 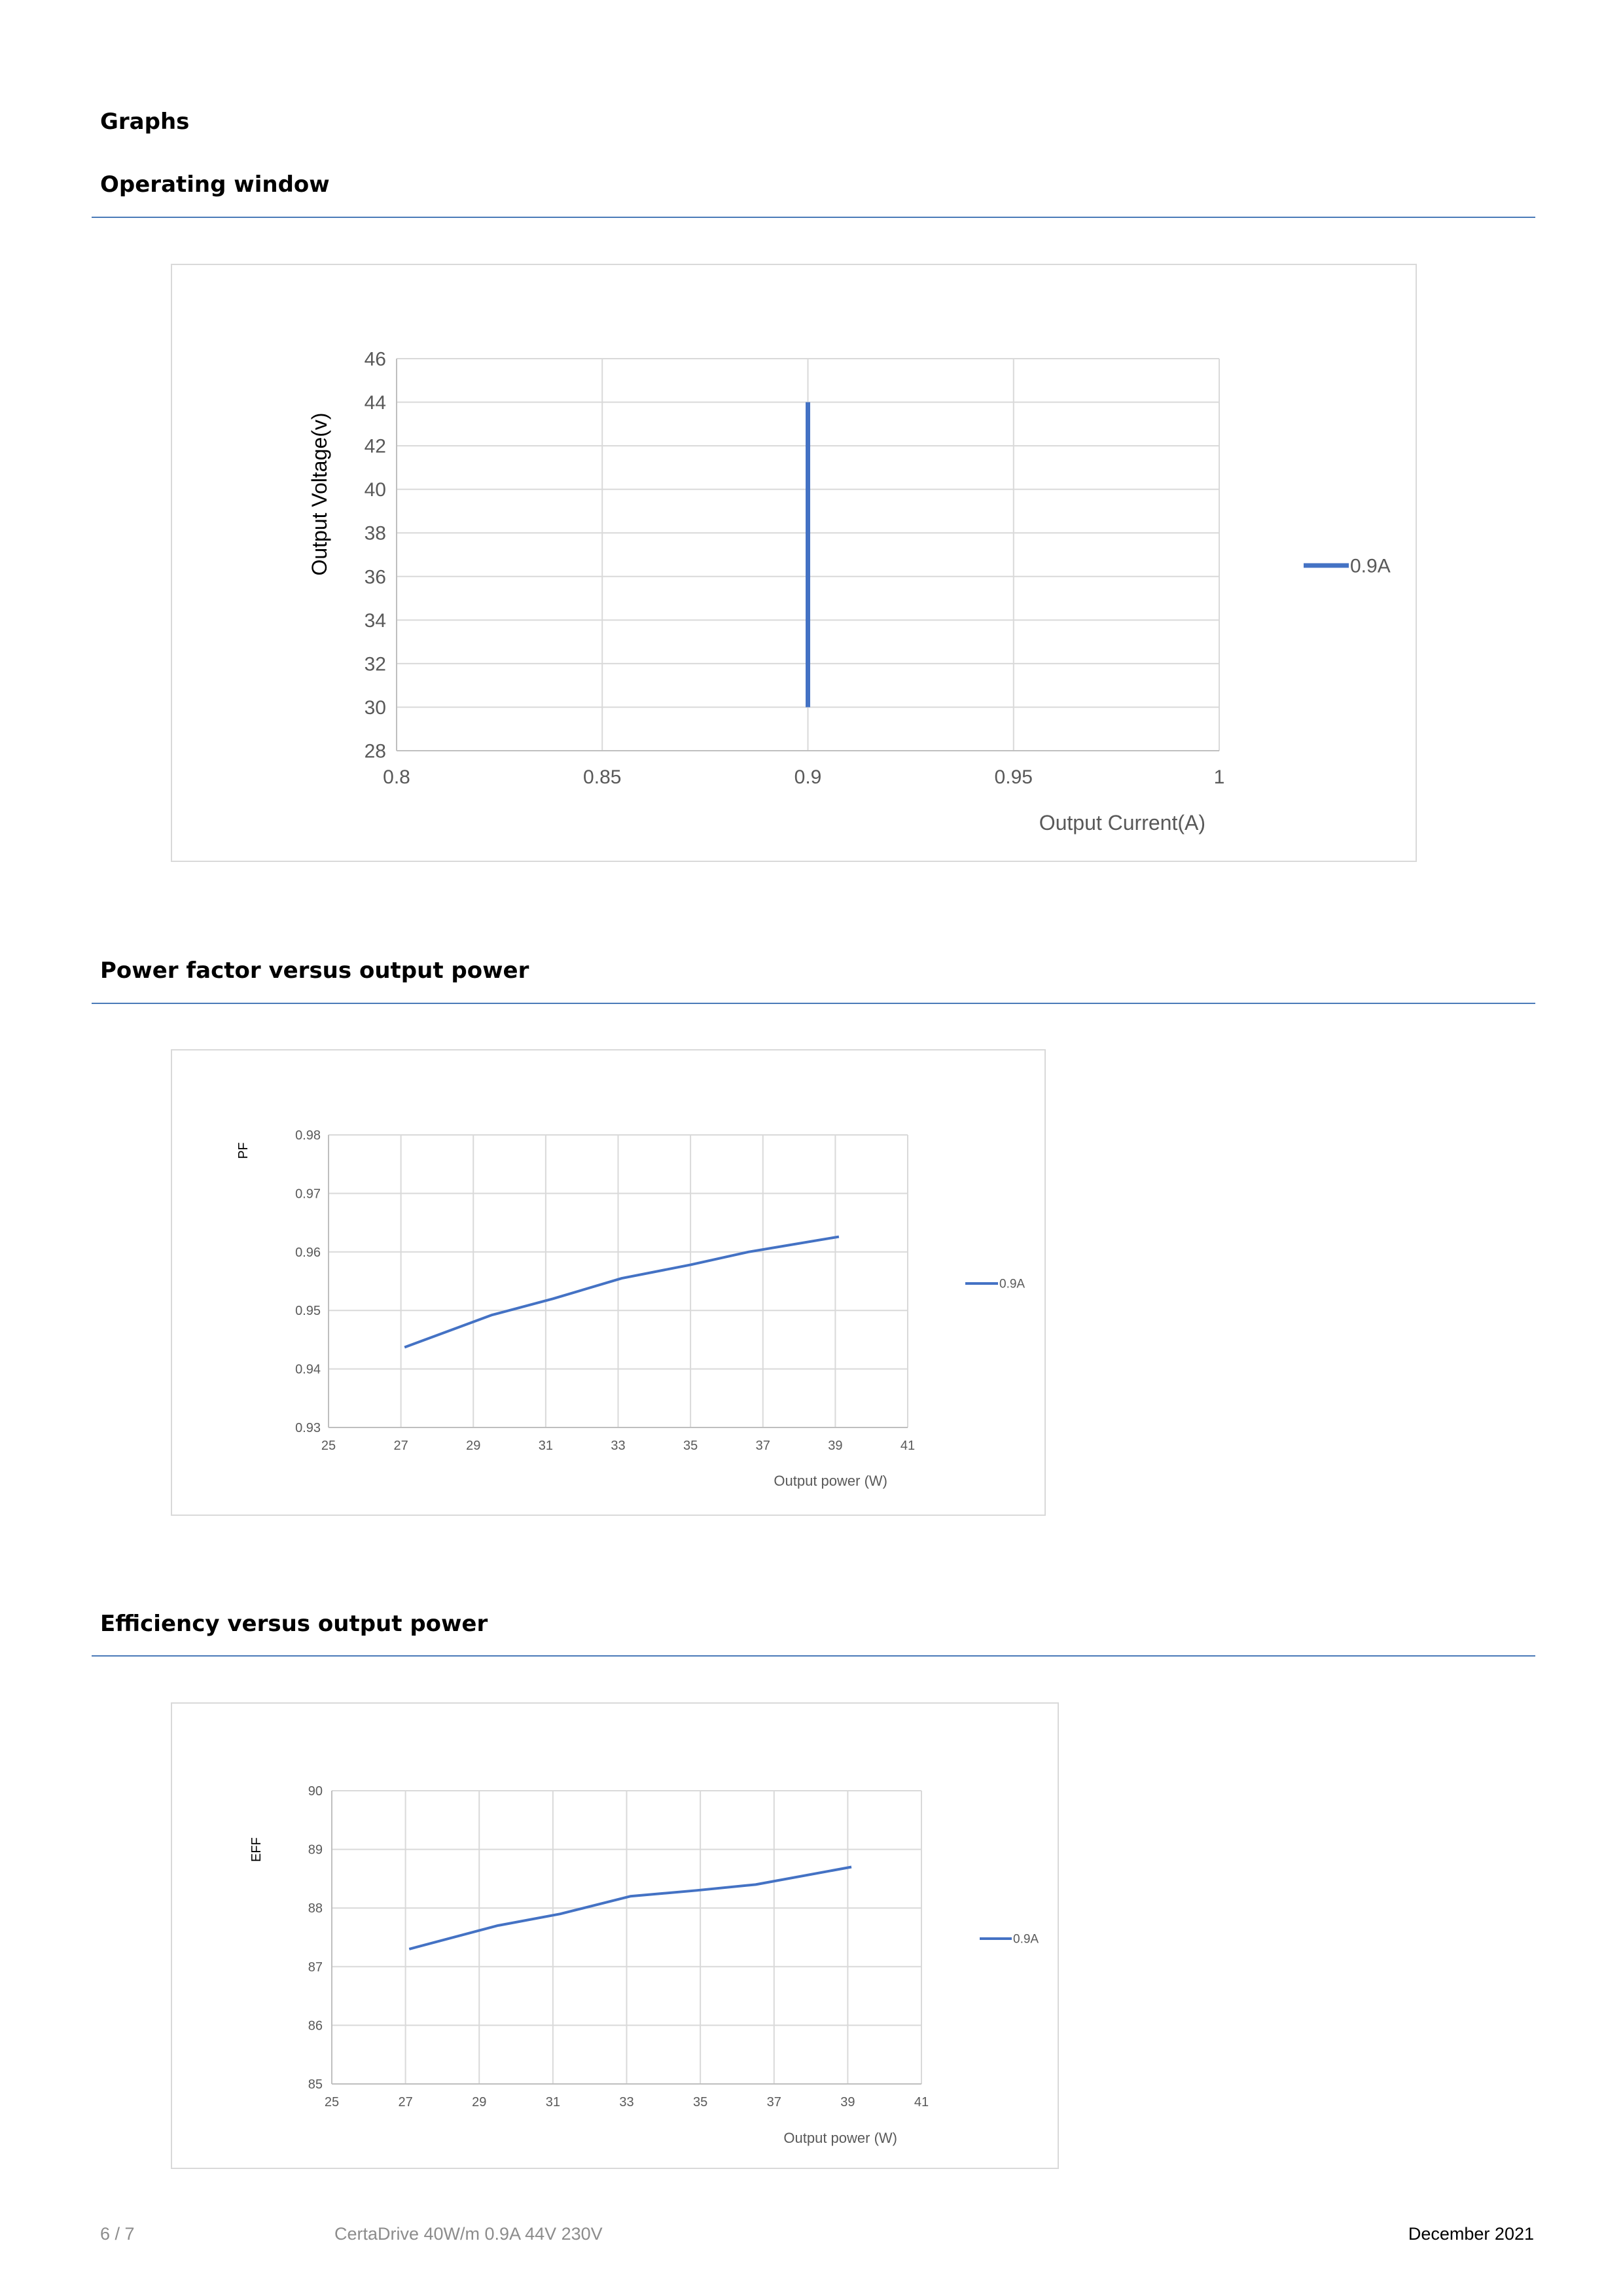 What do you see at coordinates (315, 1908) in the screenshot?
I see `y-tick-label: 88` at bounding box center [315, 1908].